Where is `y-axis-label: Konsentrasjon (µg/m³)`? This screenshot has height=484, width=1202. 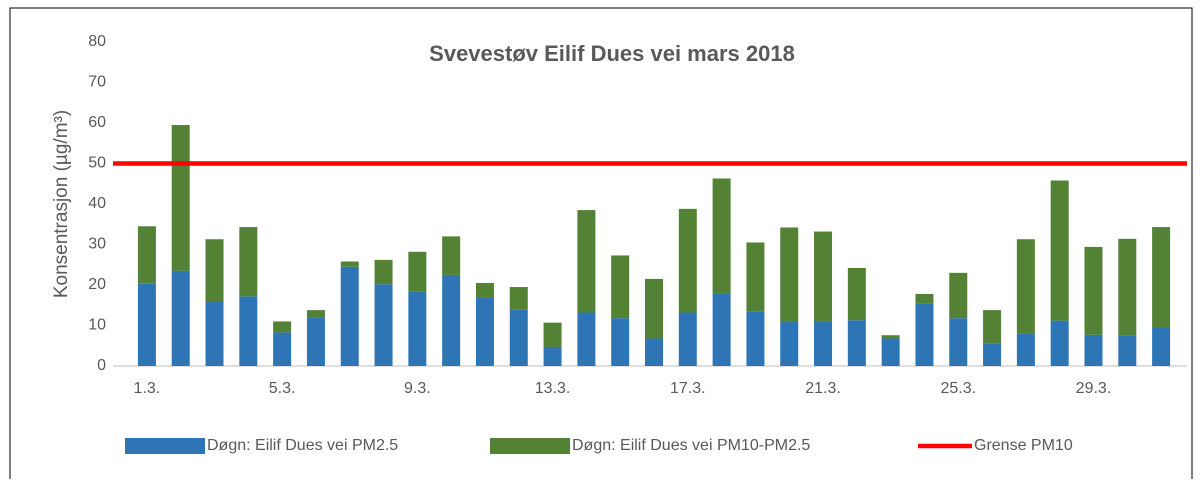
y-axis-label: Konsentrasjon (µg/m³) is located at coordinates (61, 204).